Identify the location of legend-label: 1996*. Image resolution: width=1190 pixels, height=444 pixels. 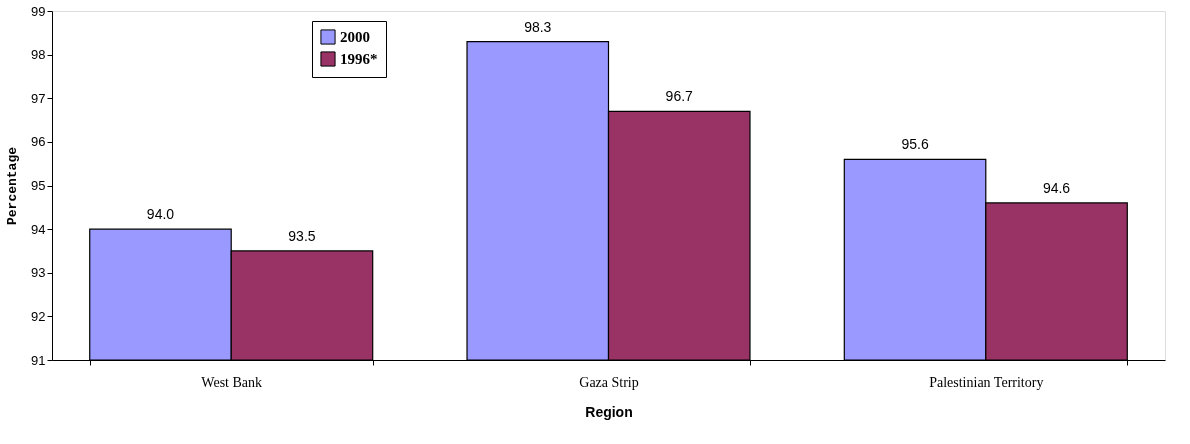
(359, 59).